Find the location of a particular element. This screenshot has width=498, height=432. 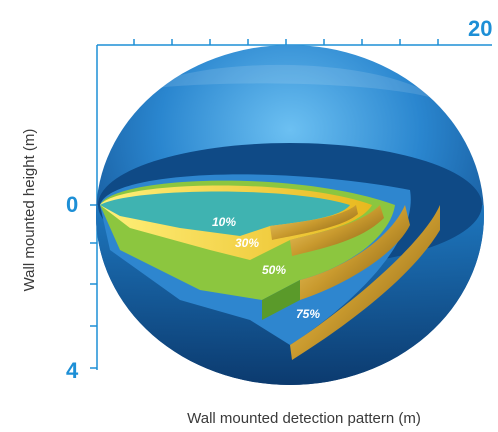

zone-labels: 10% 30% 50% 75% is located at coordinates (266, 268).